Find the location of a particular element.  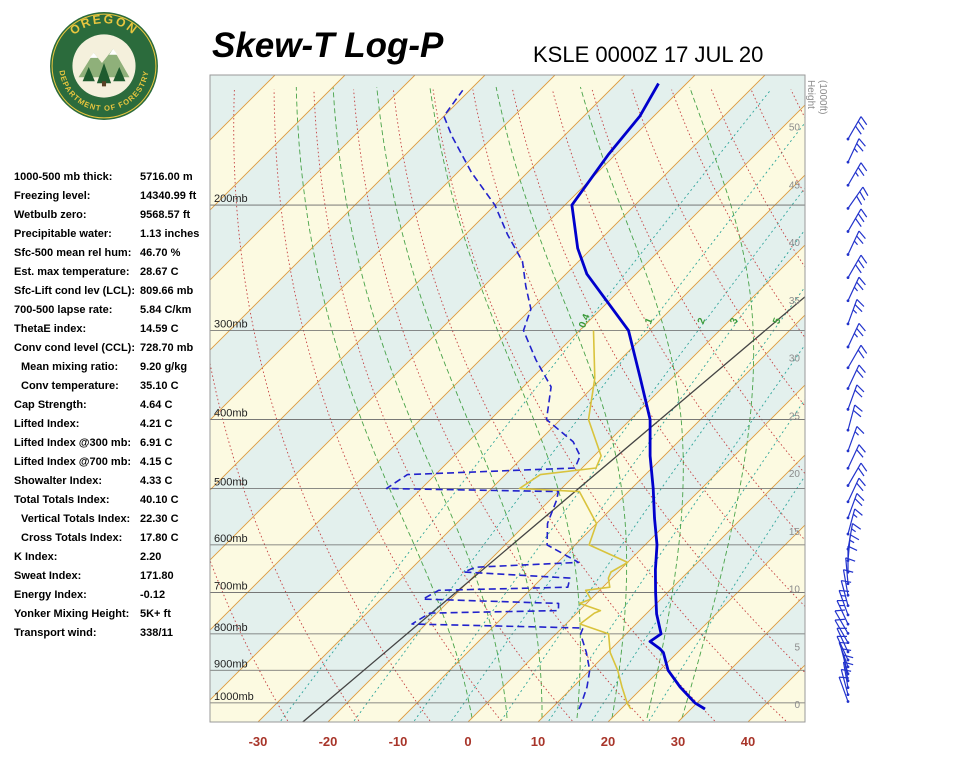

index-label: Wetbulb zero: is located at coordinates (50, 215).